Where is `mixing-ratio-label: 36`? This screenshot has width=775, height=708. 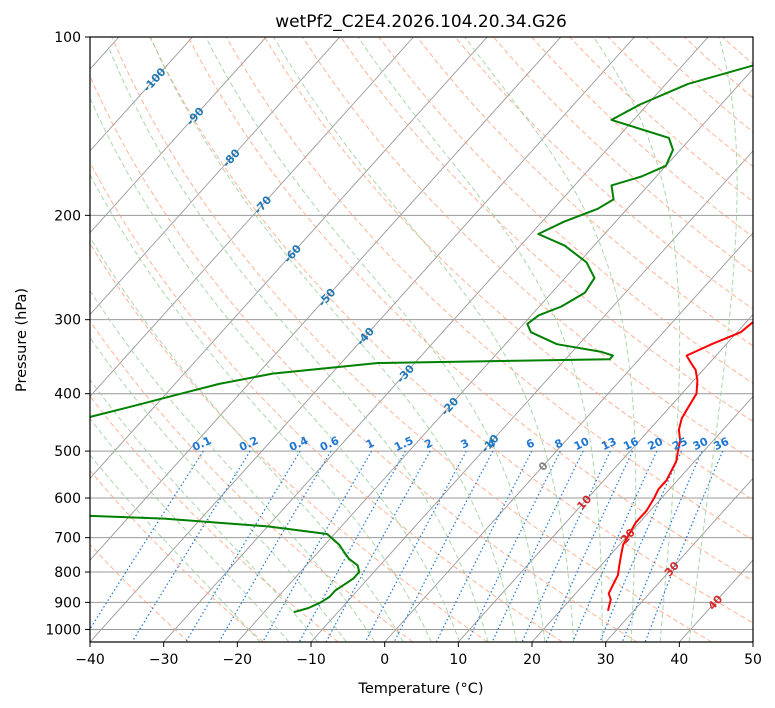
mixing-ratio-label: 36 is located at coordinates (722, 444).